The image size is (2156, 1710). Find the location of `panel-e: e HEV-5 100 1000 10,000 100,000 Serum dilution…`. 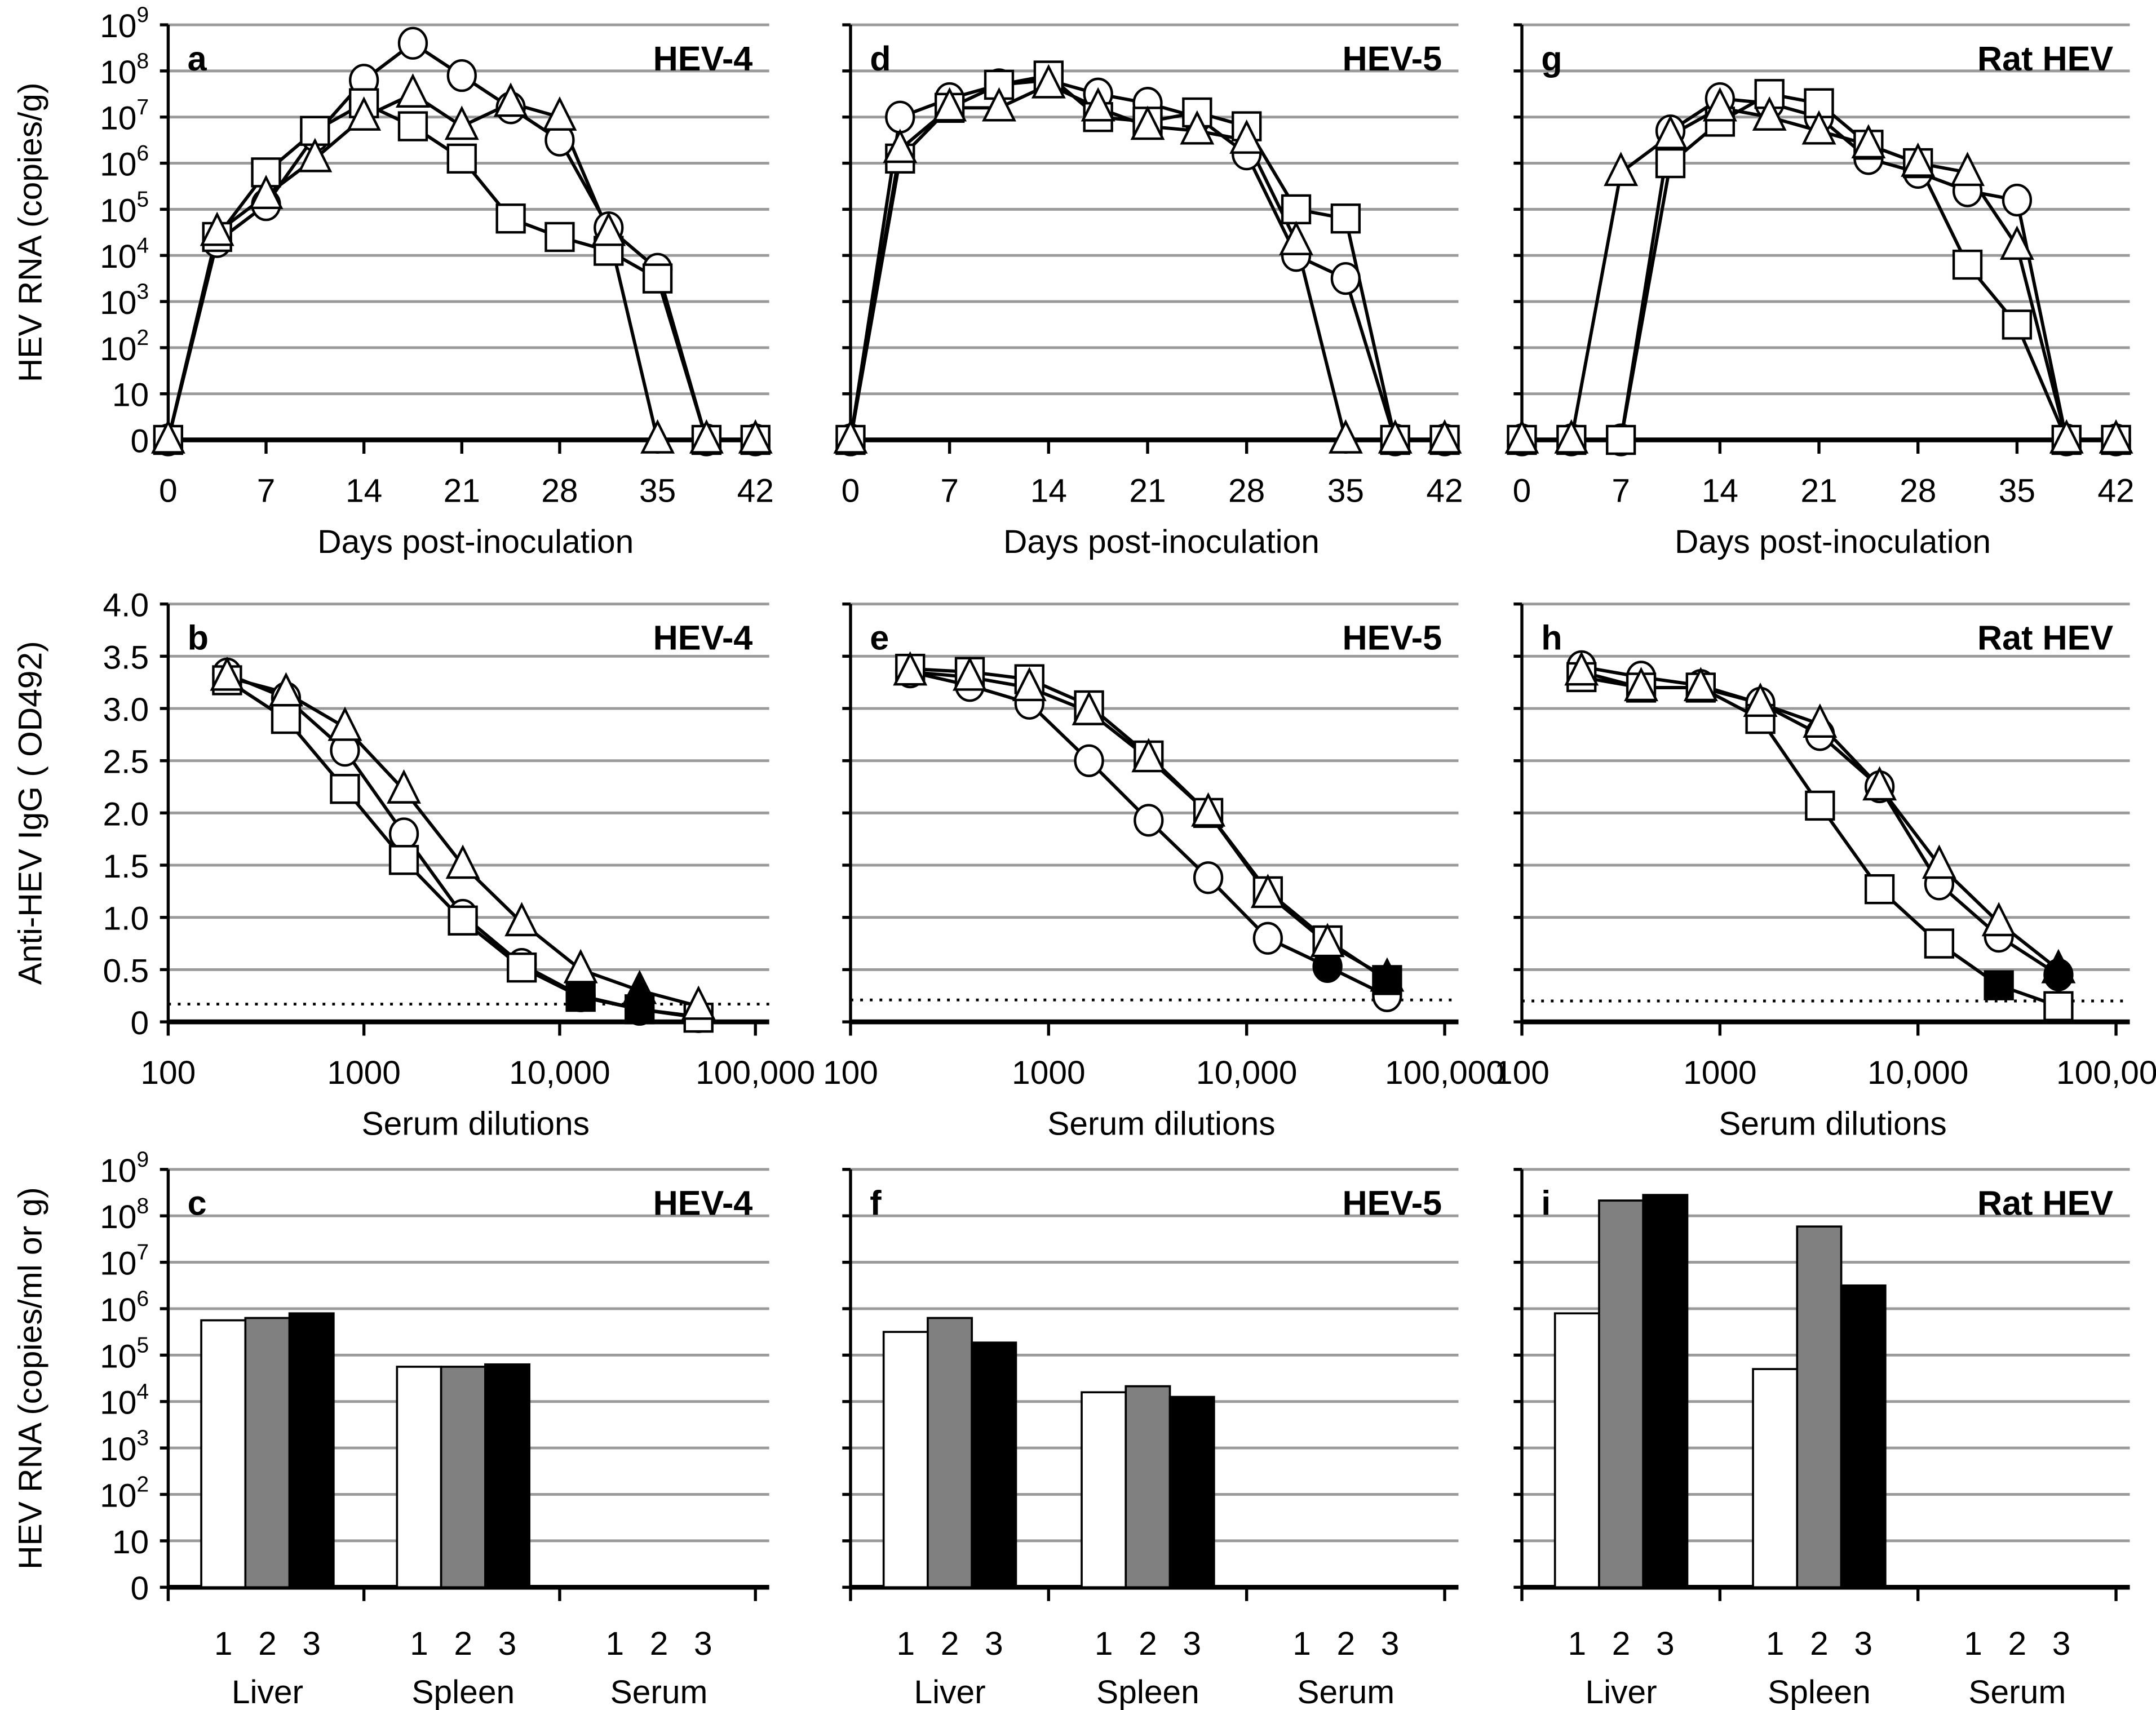

panel-e: e HEV-5 100 1000 10,000 100,000 Serum dilution… is located at coordinates (1163, 872).